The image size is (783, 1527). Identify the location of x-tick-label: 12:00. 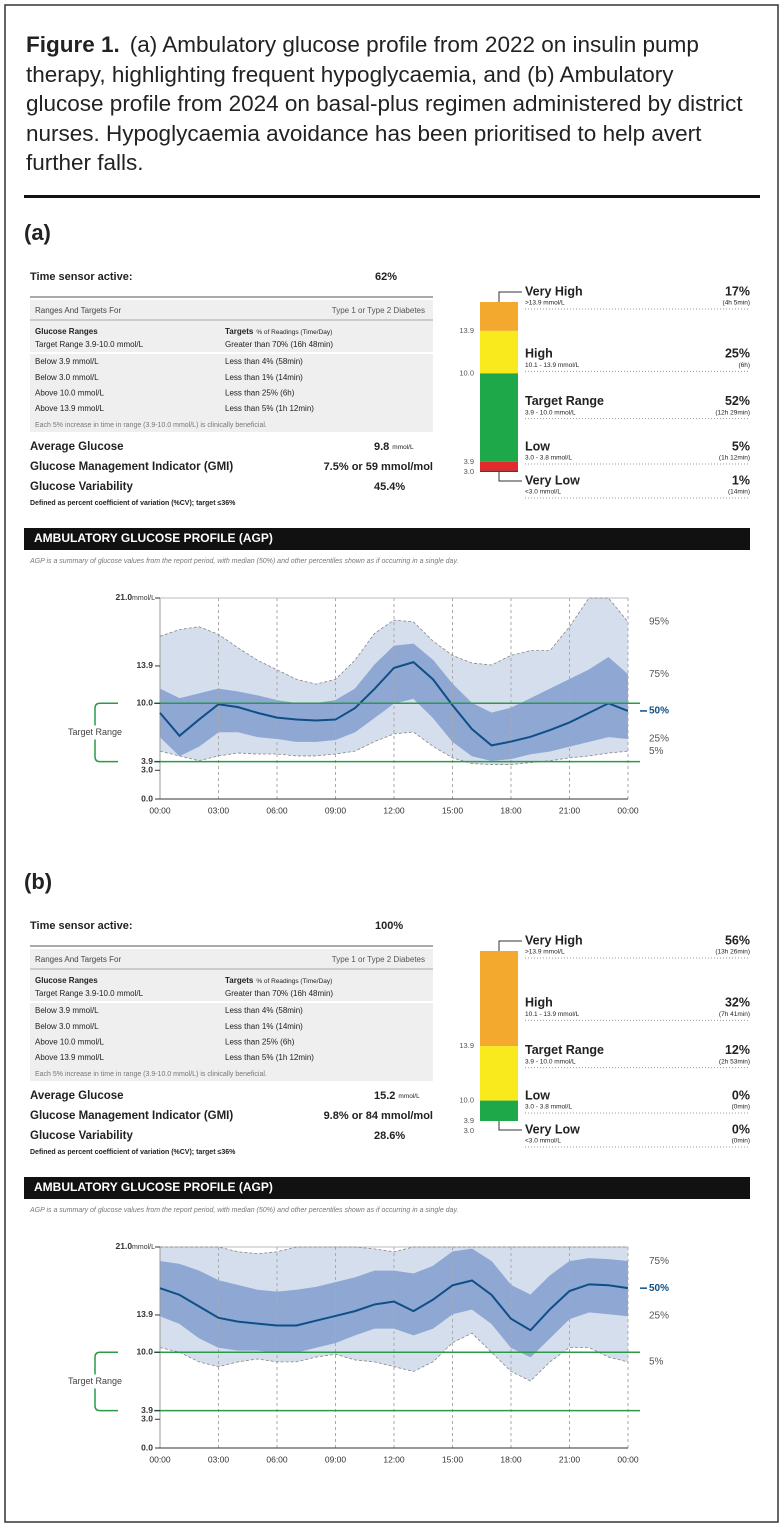
(394, 1459).